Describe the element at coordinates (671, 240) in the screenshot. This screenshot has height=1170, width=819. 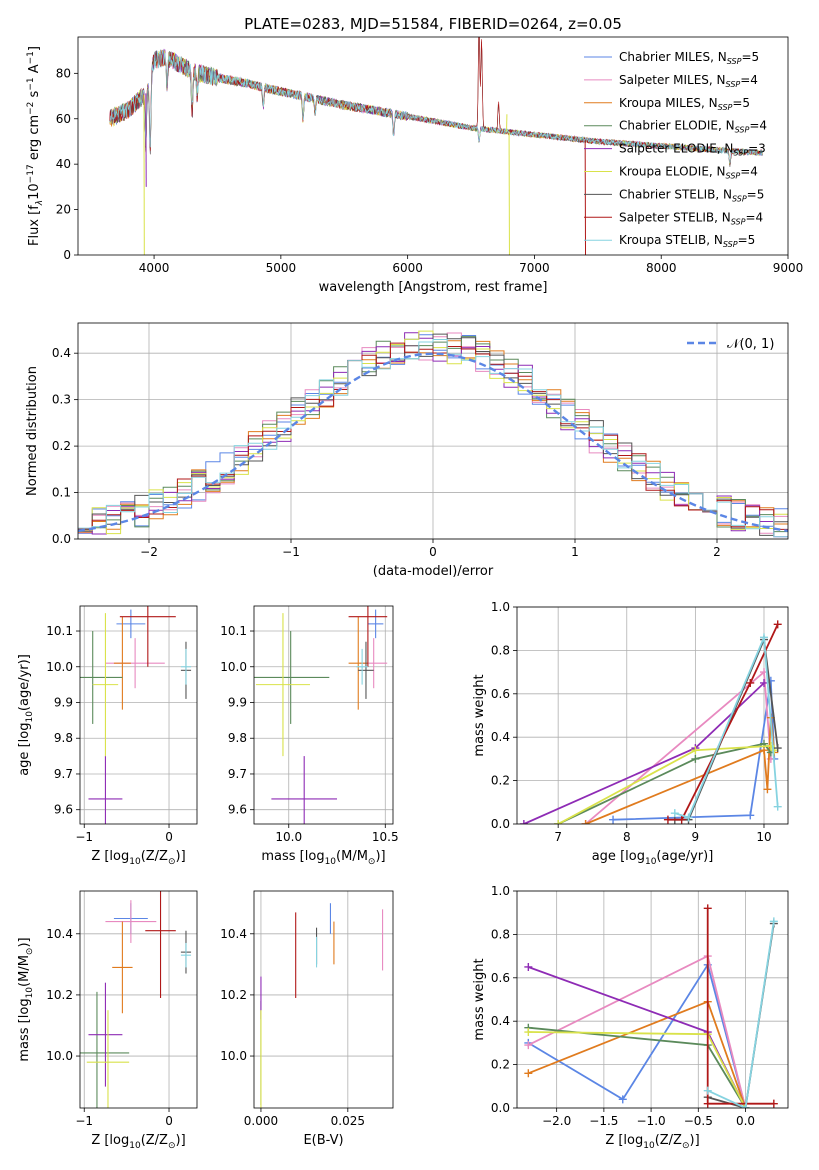
I see `legend-text: Kroupa STELIB, N` at that location.